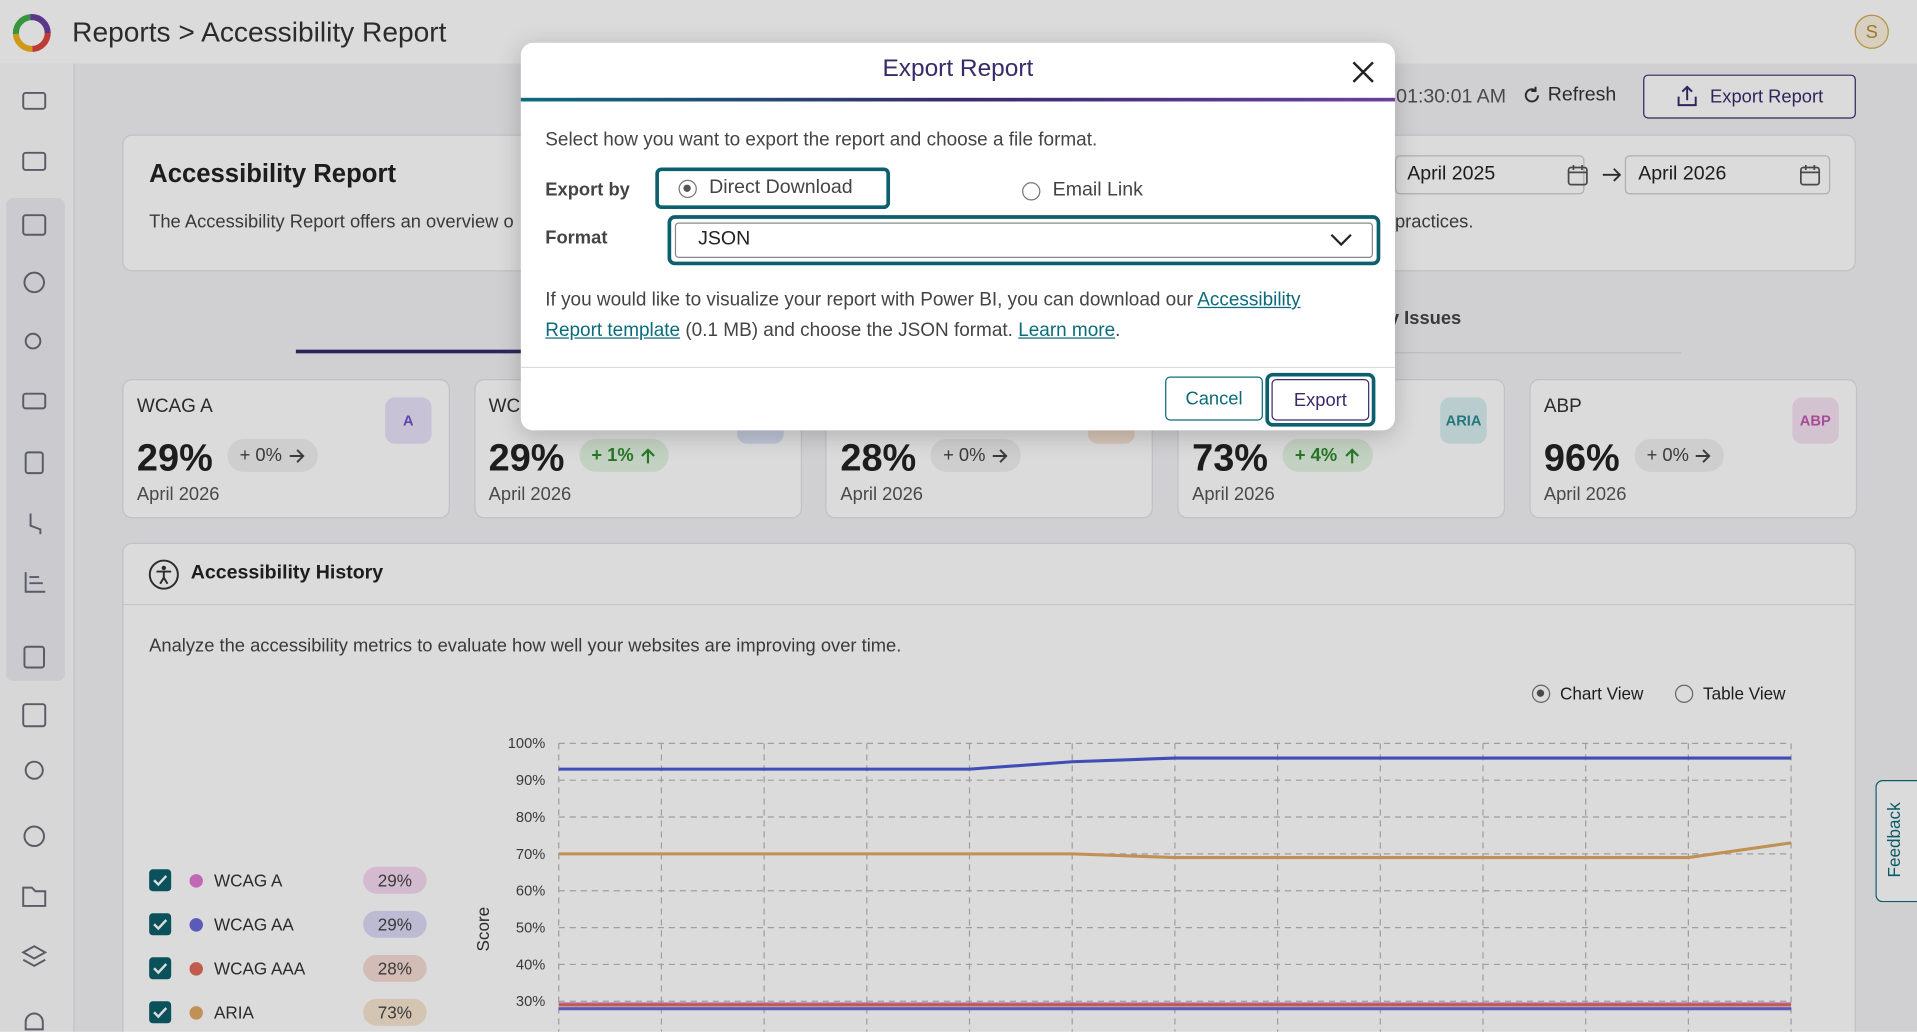 The width and height of the screenshot is (1917, 1032). What do you see at coordinates (395, 1012) in the screenshot?
I see `legend-value: 73%` at bounding box center [395, 1012].